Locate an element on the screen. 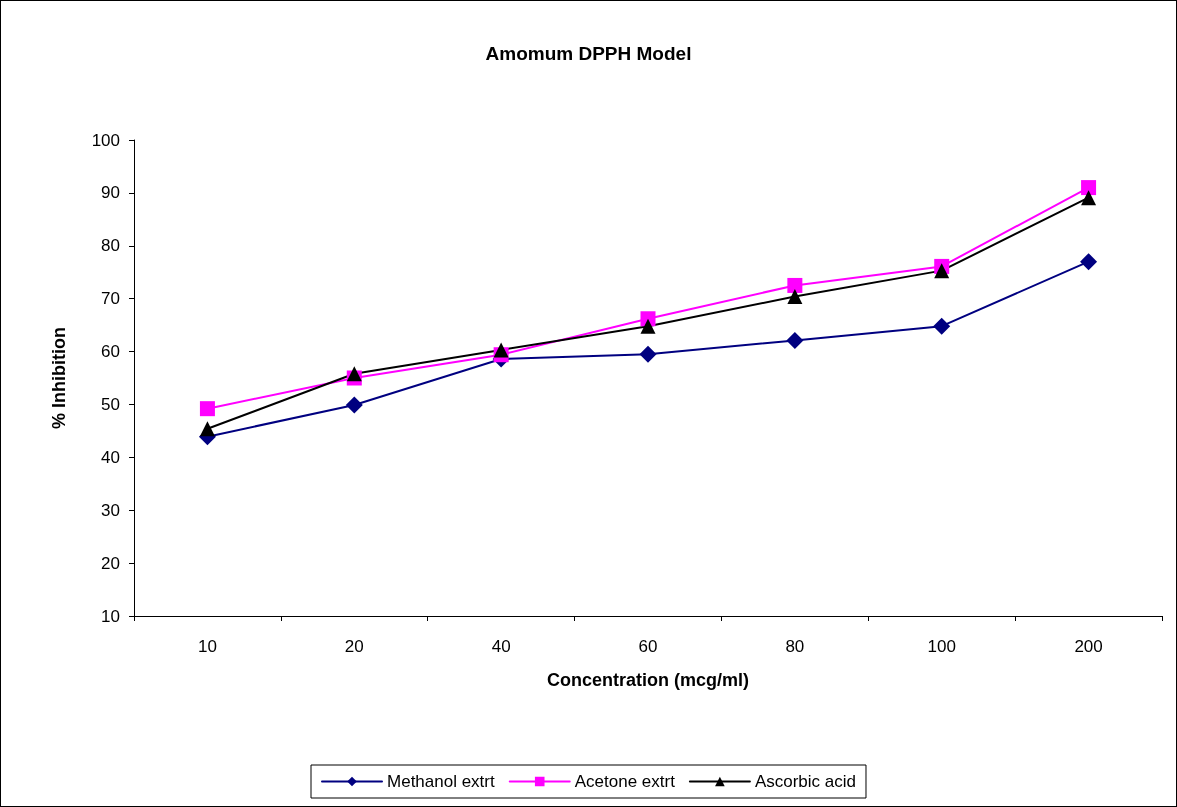 The width and height of the screenshot is (1177, 807). legend-label: Ascorbic acid is located at coordinates (805, 781).